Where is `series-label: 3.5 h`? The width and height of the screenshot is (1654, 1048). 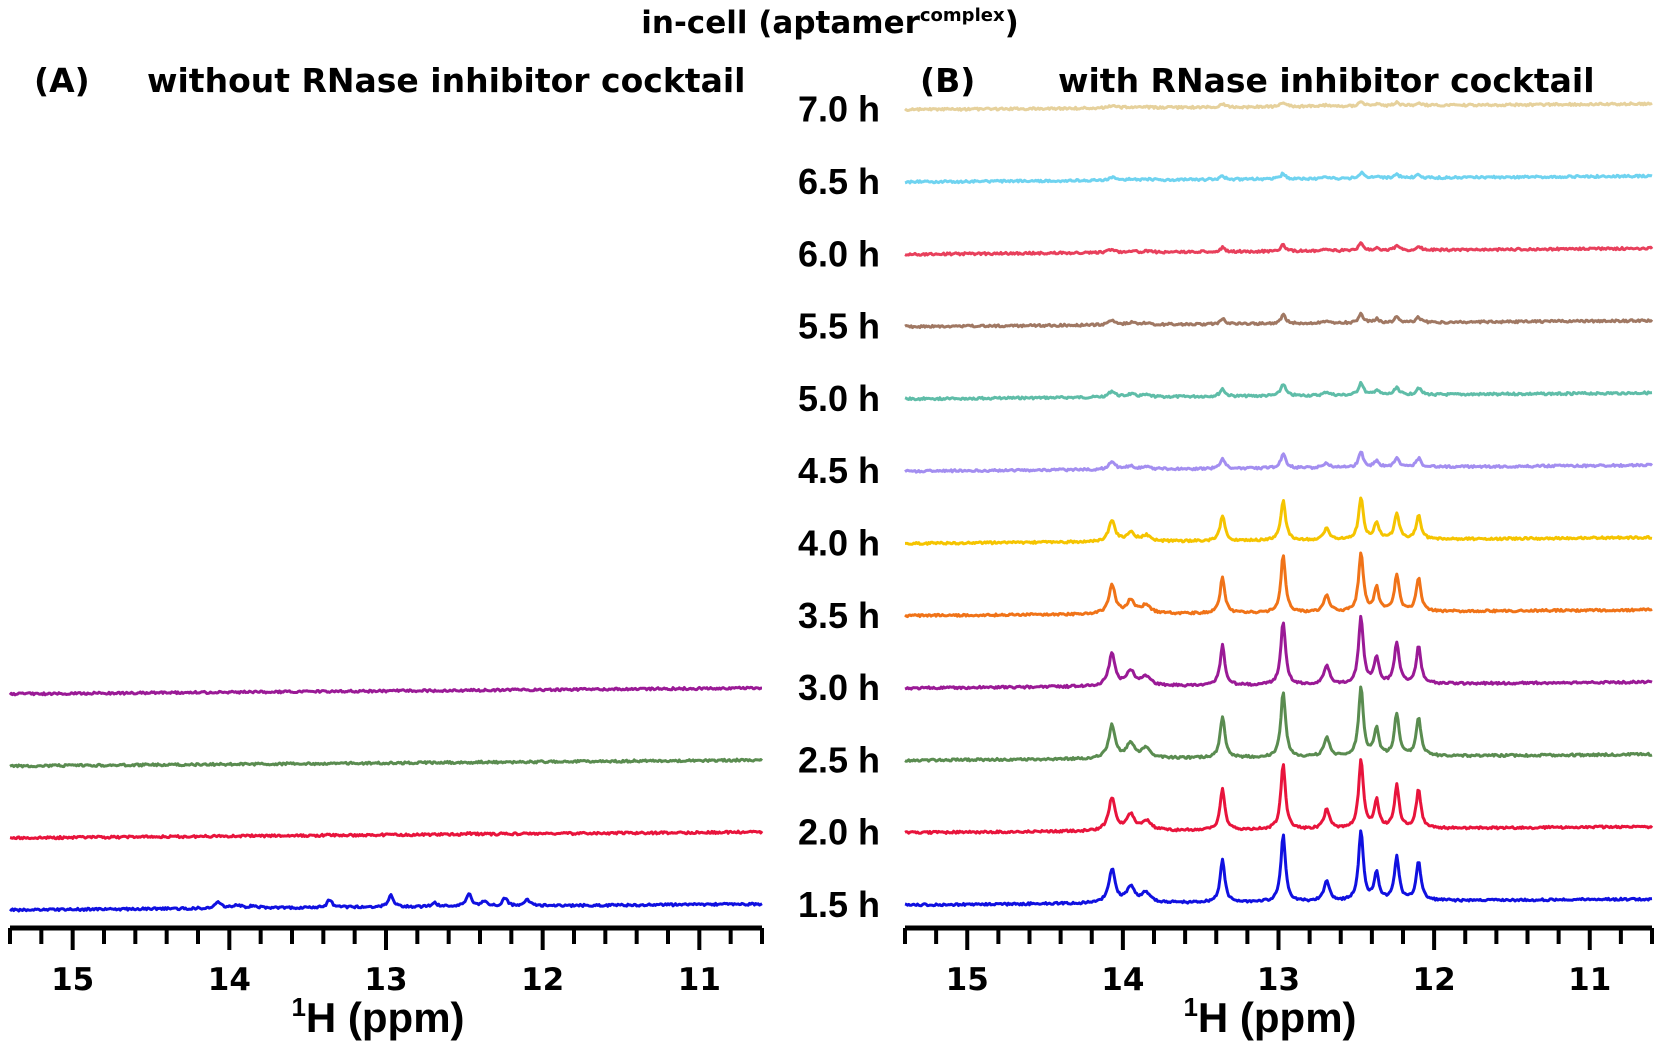 series-label: 3.5 h is located at coordinates (839, 615).